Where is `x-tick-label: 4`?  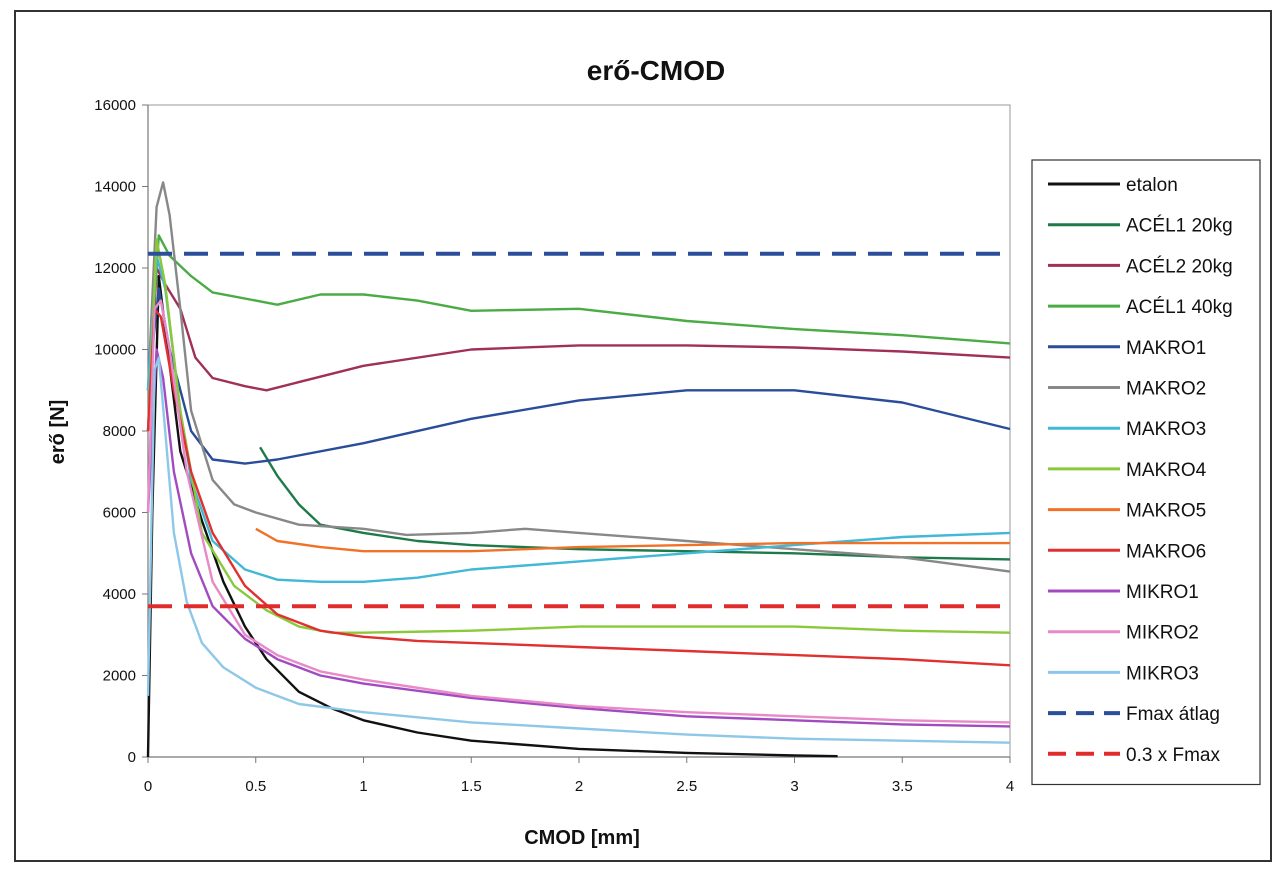 x-tick-label: 4 is located at coordinates (1010, 786).